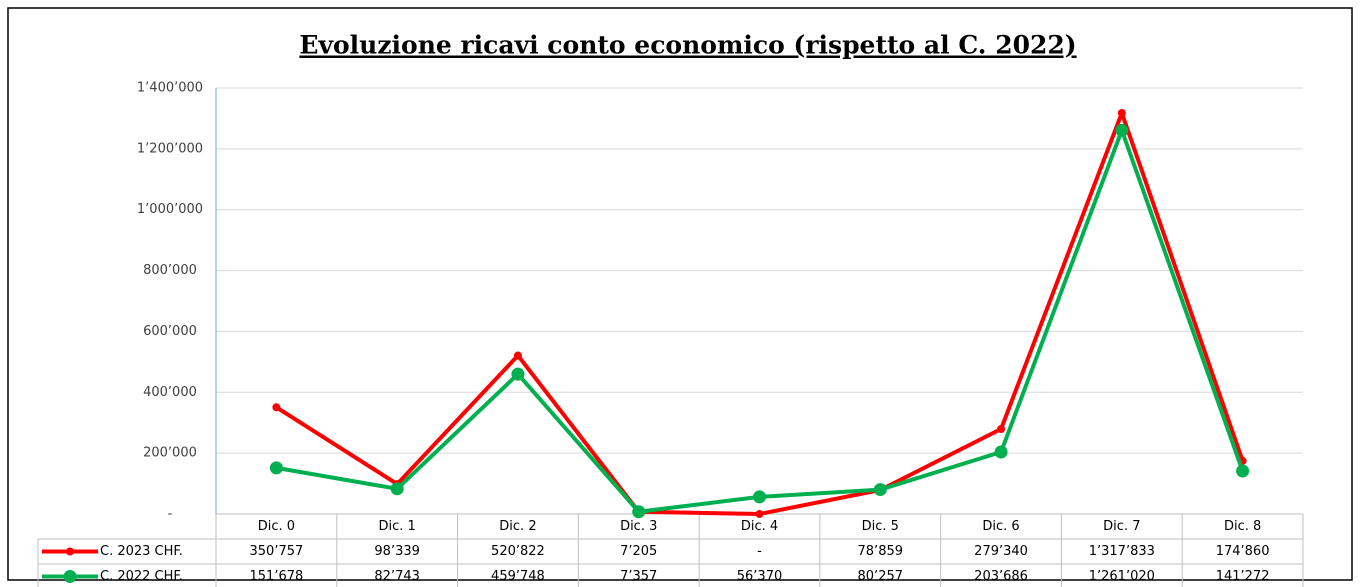  What do you see at coordinates (518, 551) in the screenshot?
I see `data-label: 520’822` at bounding box center [518, 551].